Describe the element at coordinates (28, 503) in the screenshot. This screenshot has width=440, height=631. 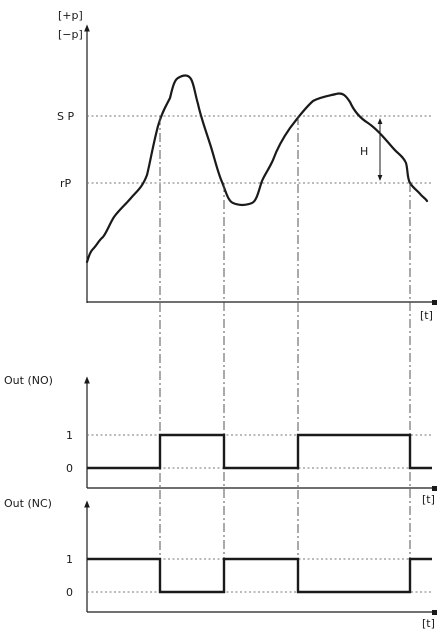
I see `nc-output-title: Out (NC)` at that location.